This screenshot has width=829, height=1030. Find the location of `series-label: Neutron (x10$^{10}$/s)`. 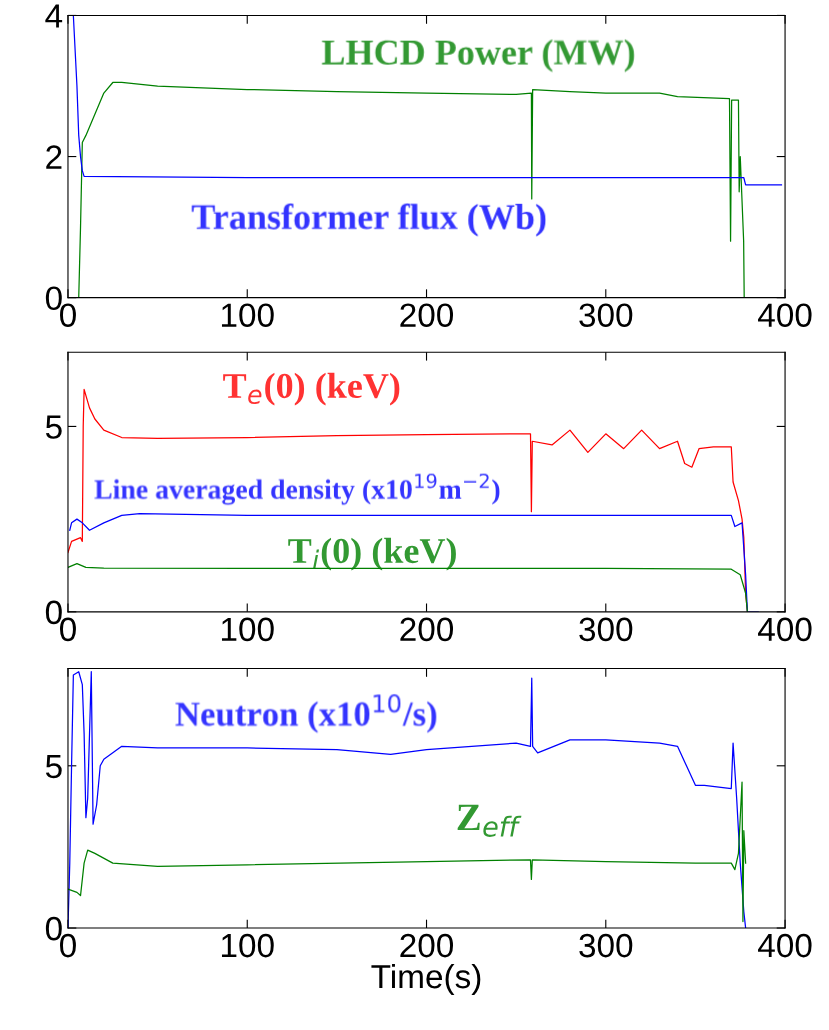

series-label: Neutron (x10$^{10}$/s) is located at coordinates (306, 713).